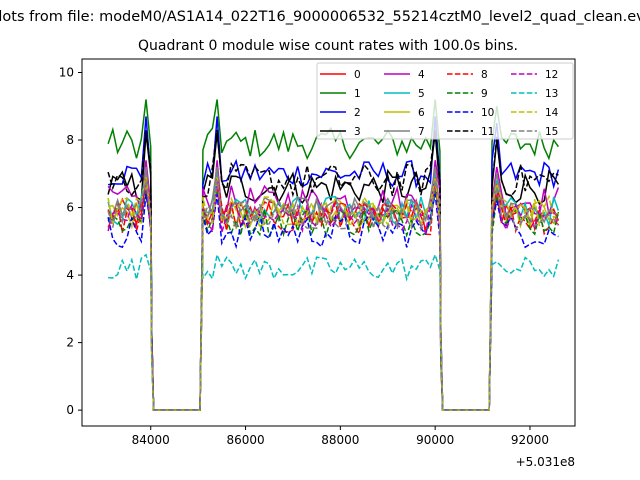 The height and width of the screenshot is (480, 640). I want to click on legend-label-3: 3, so click(357, 132).